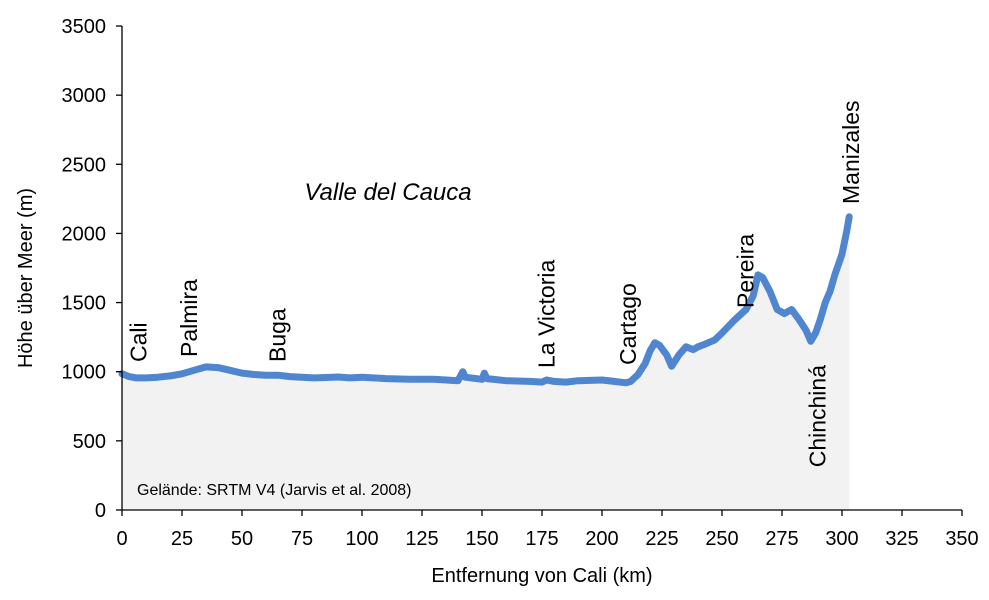 This screenshot has height=600, width=989. What do you see at coordinates (84, 96) in the screenshot?
I see `y-tick-label: 3000` at bounding box center [84, 96].